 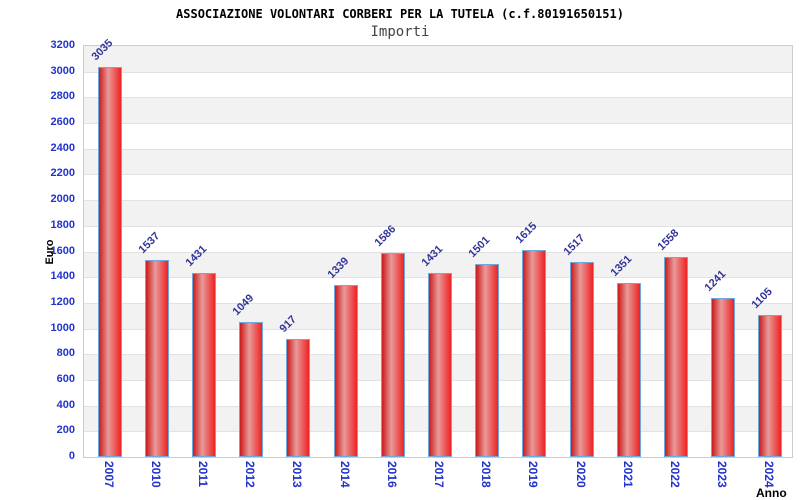 I want to click on x-tick-label: 2007, so click(x=108, y=474).